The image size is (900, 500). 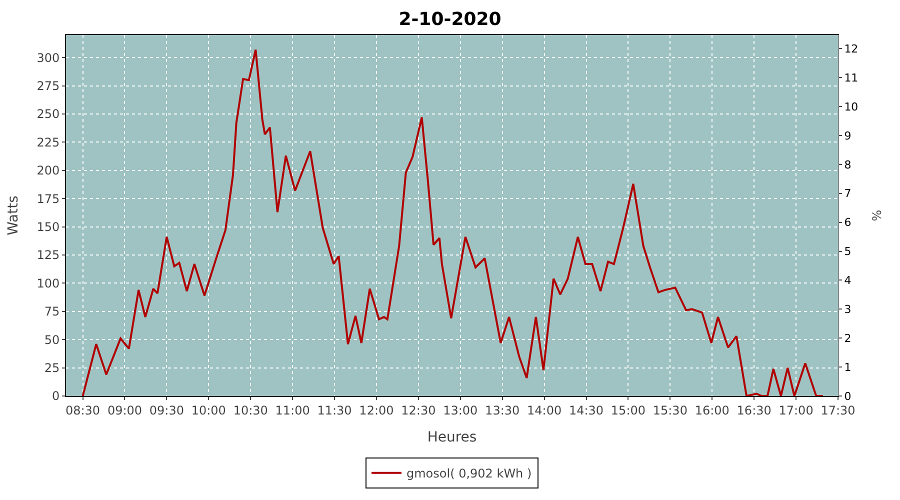 I want to click on x-tick-label: 16:30, so click(x=754, y=410).